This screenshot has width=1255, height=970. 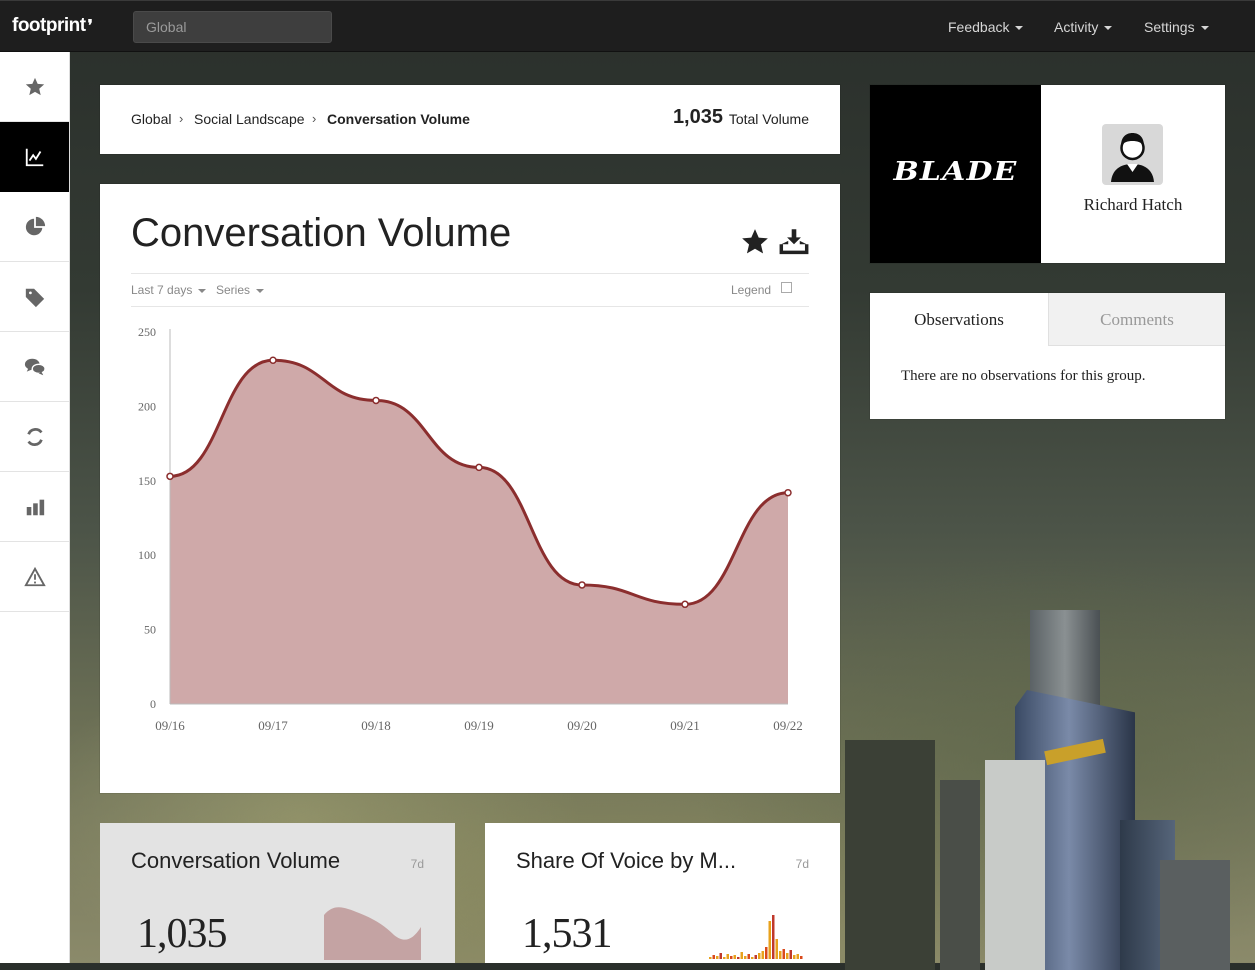 What do you see at coordinates (1133, 204) in the screenshot?
I see `user-name: Richard Hatch` at bounding box center [1133, 204].